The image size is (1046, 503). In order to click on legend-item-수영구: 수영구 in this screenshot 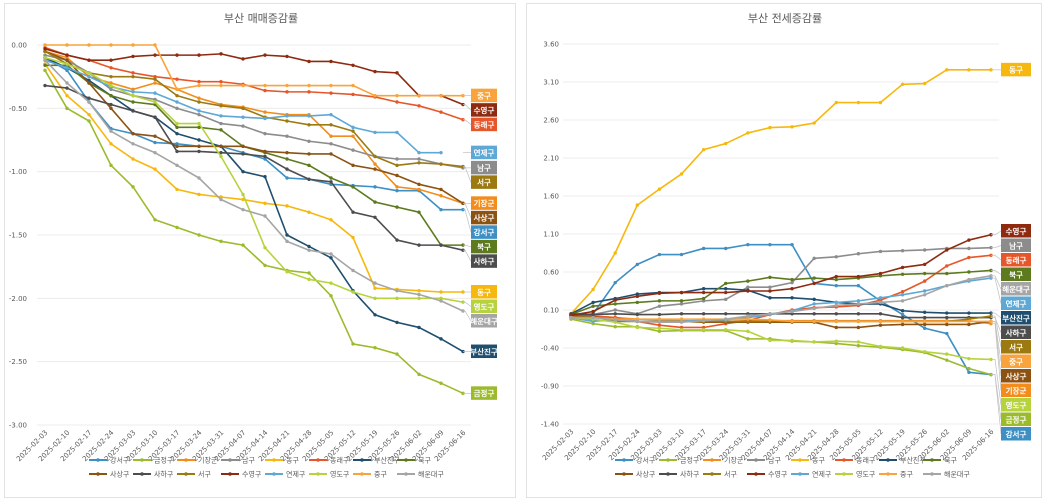, I will do `click(778, 474)`.